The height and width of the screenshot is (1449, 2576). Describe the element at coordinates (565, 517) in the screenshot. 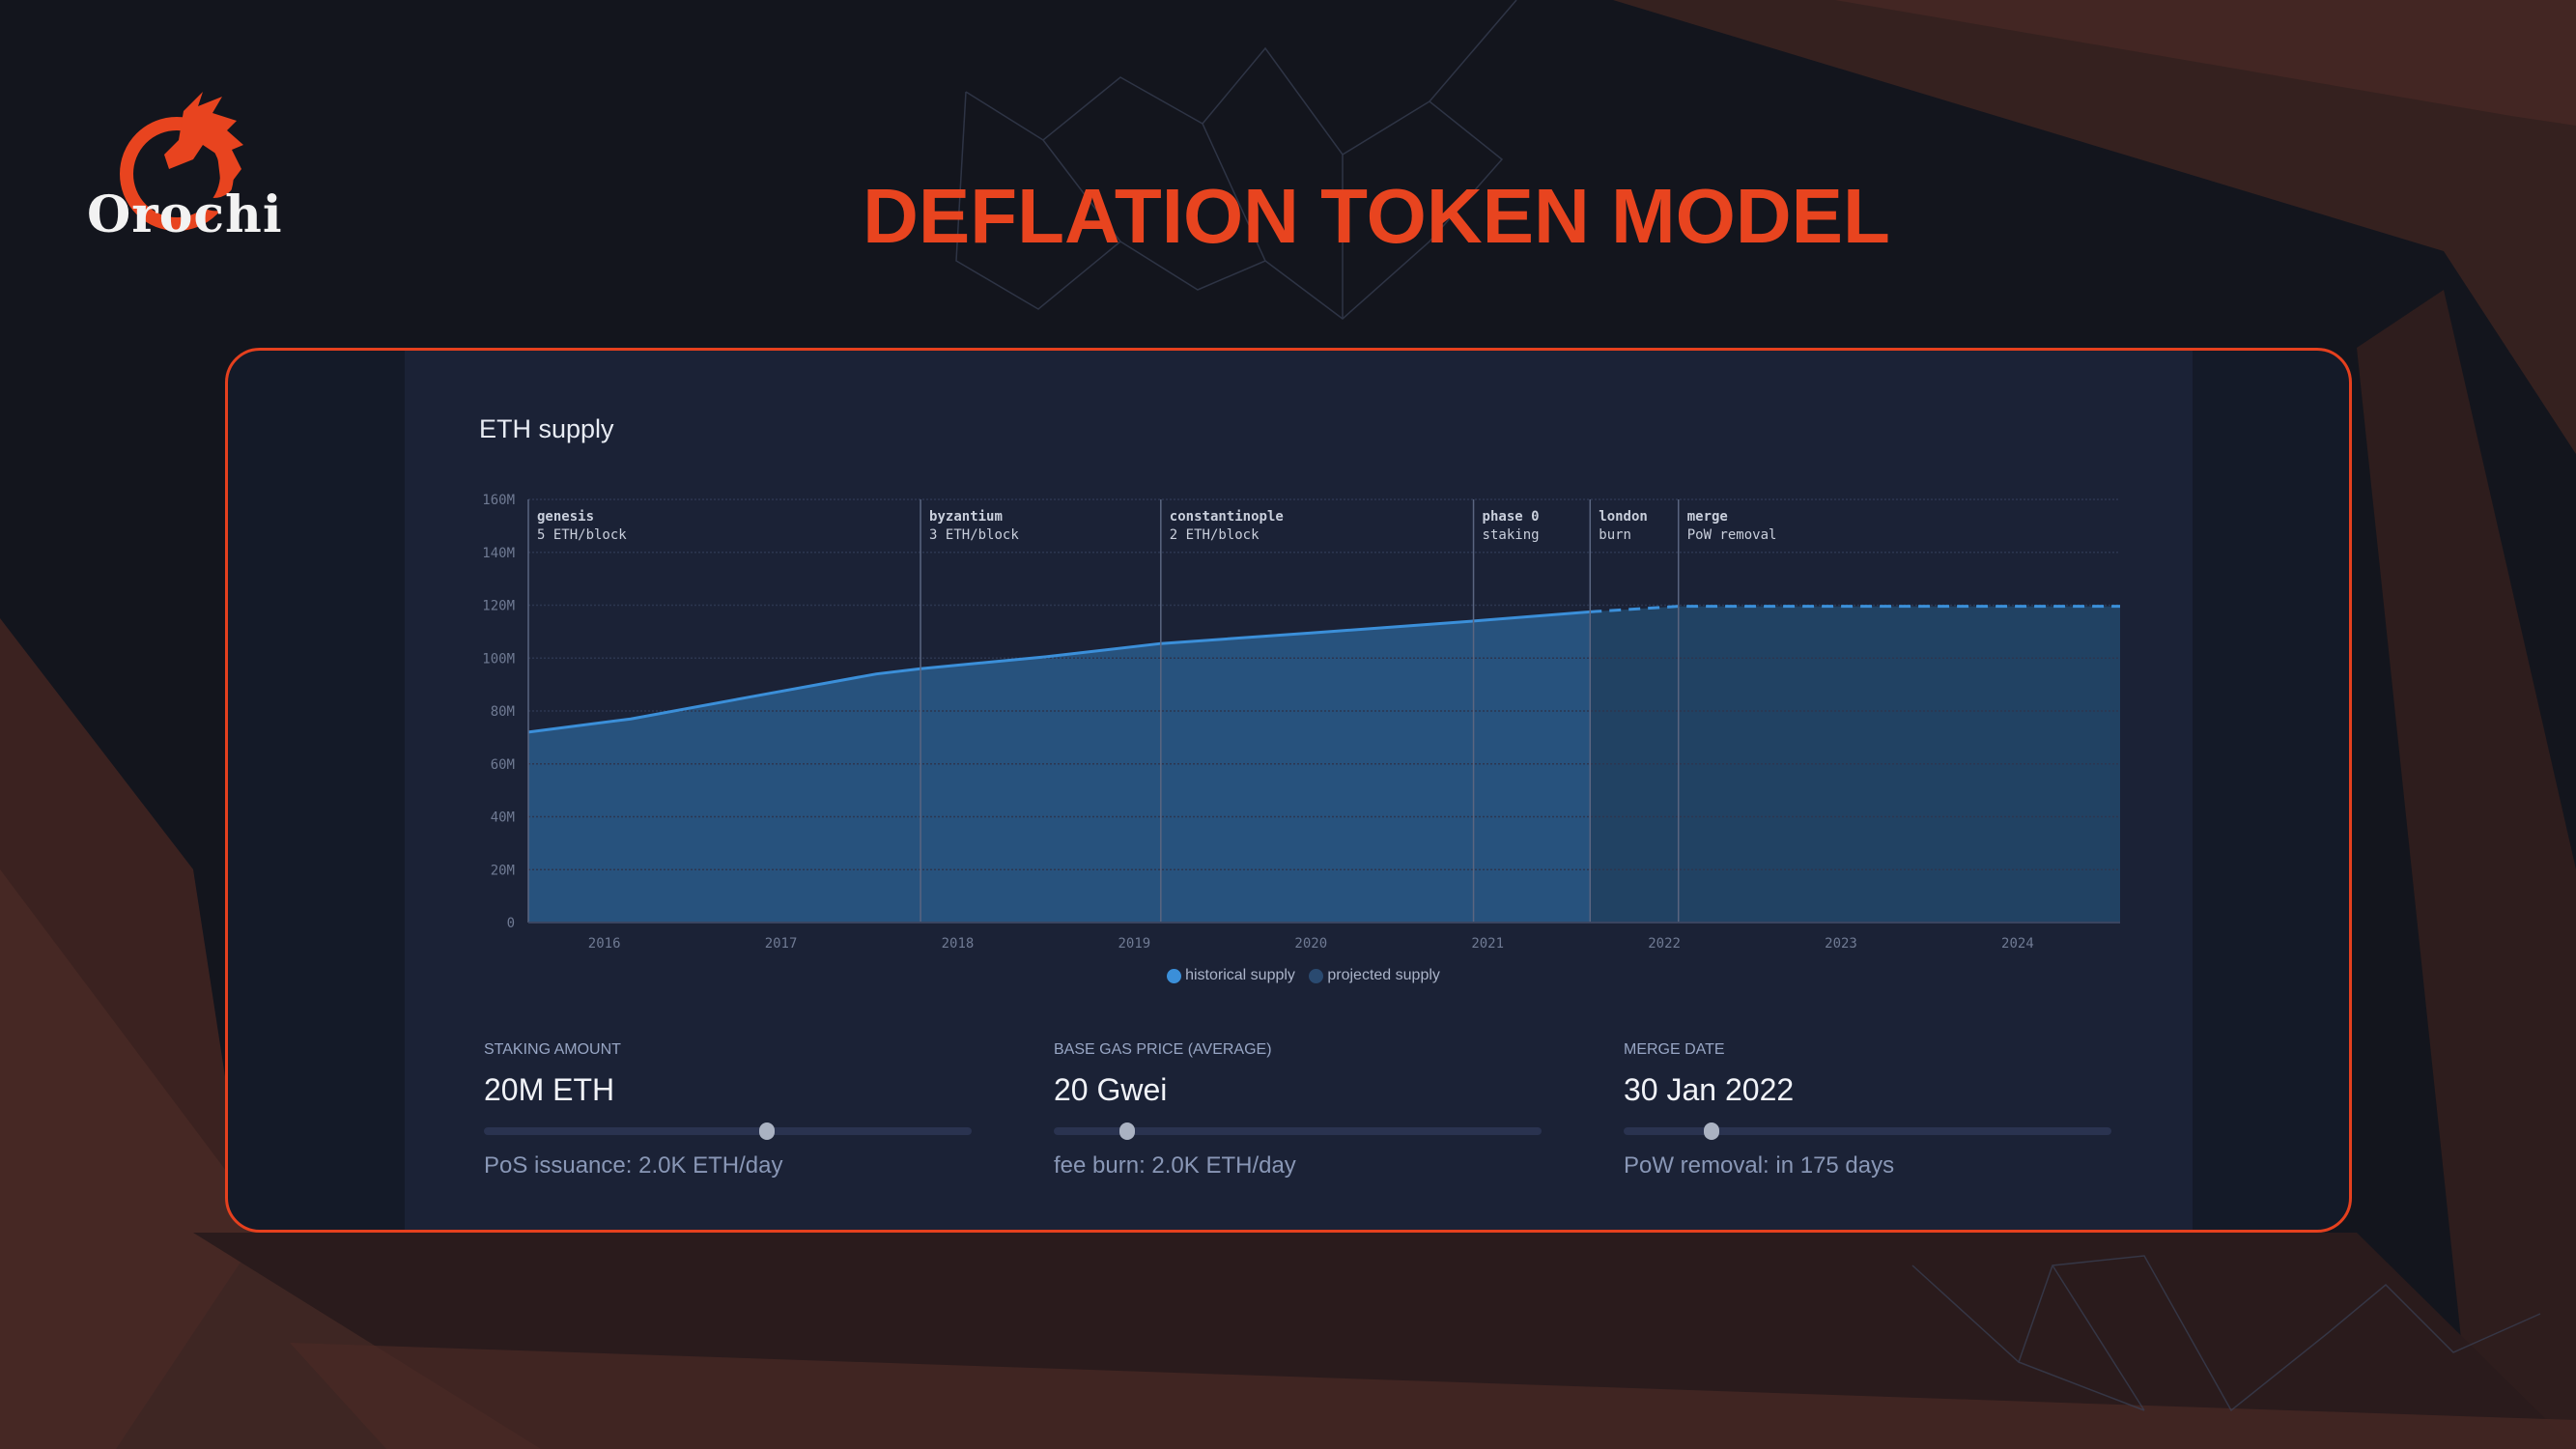

I see `event-name: genesis` at that location.